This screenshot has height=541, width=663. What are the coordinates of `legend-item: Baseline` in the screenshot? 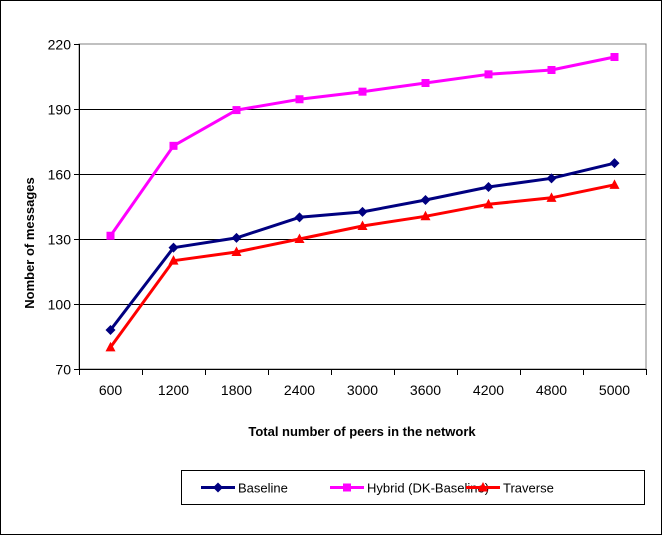 It's located at (244, 488).